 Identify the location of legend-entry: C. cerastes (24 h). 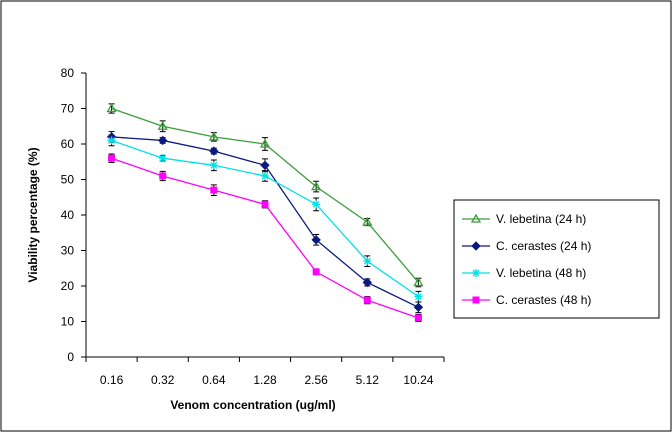
(526, 246).